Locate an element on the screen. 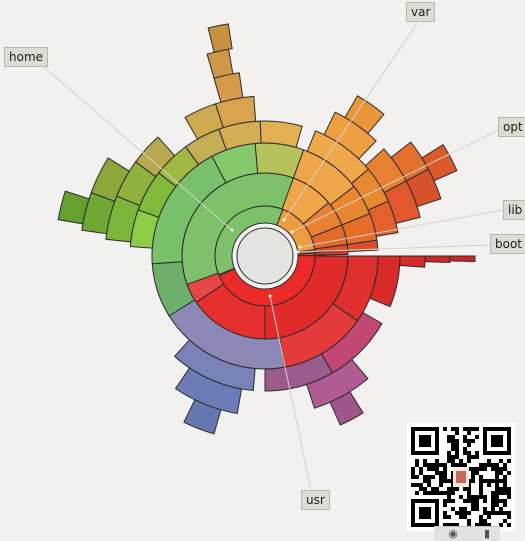  label-var: var is located at coordinates (421, 12).